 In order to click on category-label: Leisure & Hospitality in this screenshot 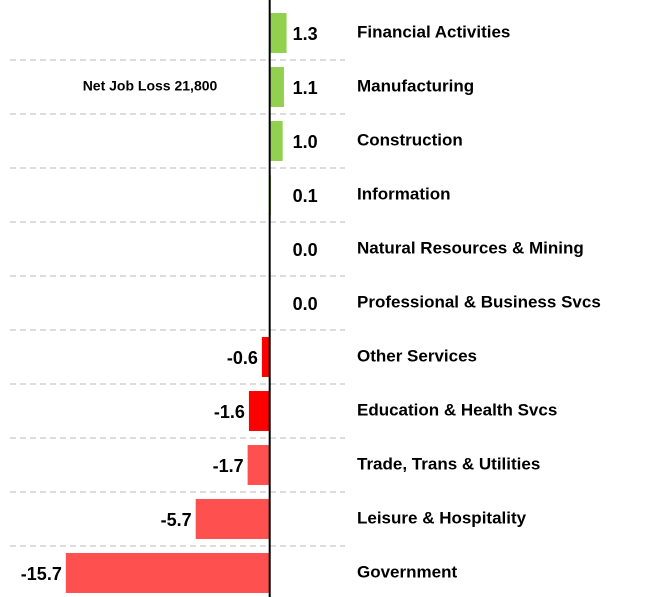, I will do `click(442, 517)`.